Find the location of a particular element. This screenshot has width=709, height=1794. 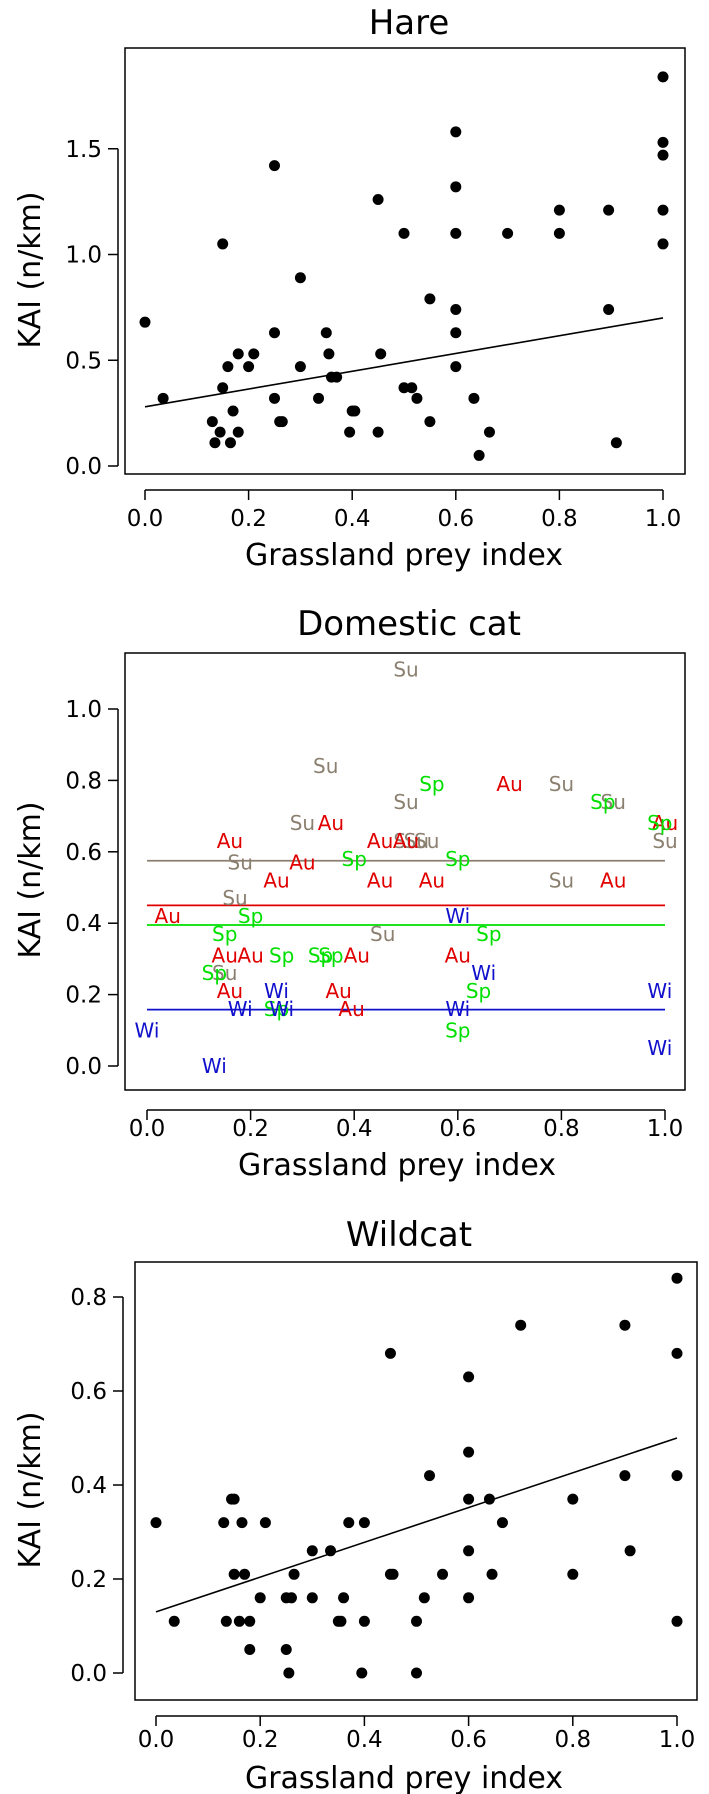

x-tick-label: 0.6 is located at coordinates (468, 1740).